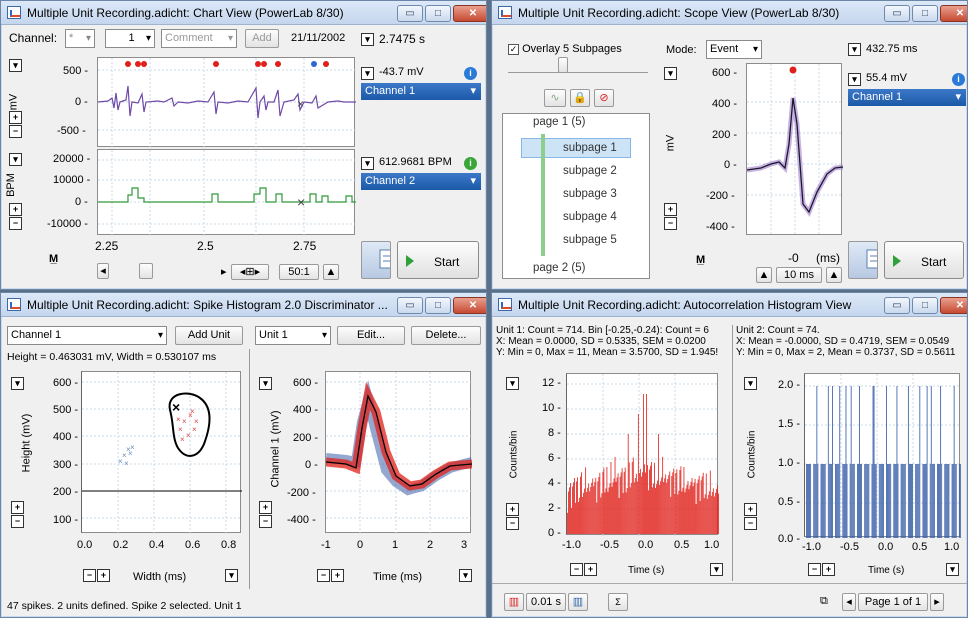 Image resolution: width=968 pixels, height=618 pixels. Describe the element at coordinates (604, 98) in the screenshot. I see `delete-page-button: ⊘` at that location.